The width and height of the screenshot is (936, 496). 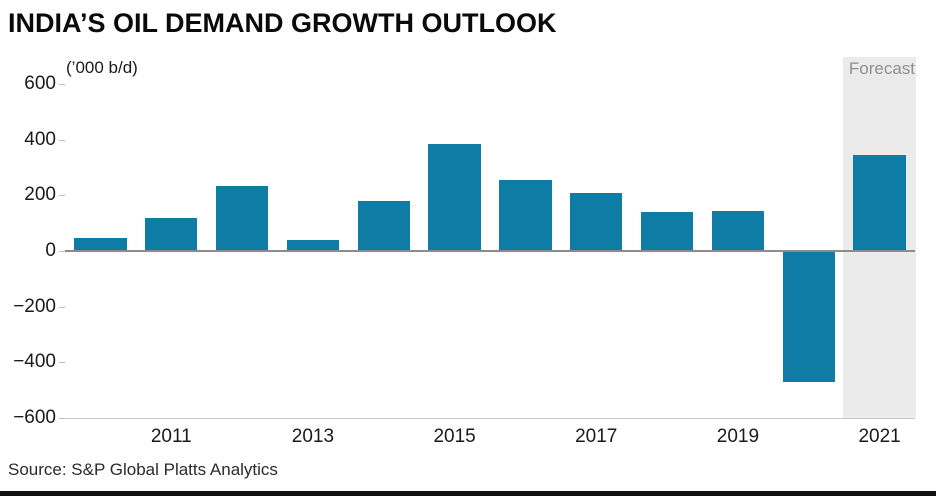 What do you see at coordinates (383, 225) in the screenshot?
I see `bar-2014` at bounding box center [383, 225].